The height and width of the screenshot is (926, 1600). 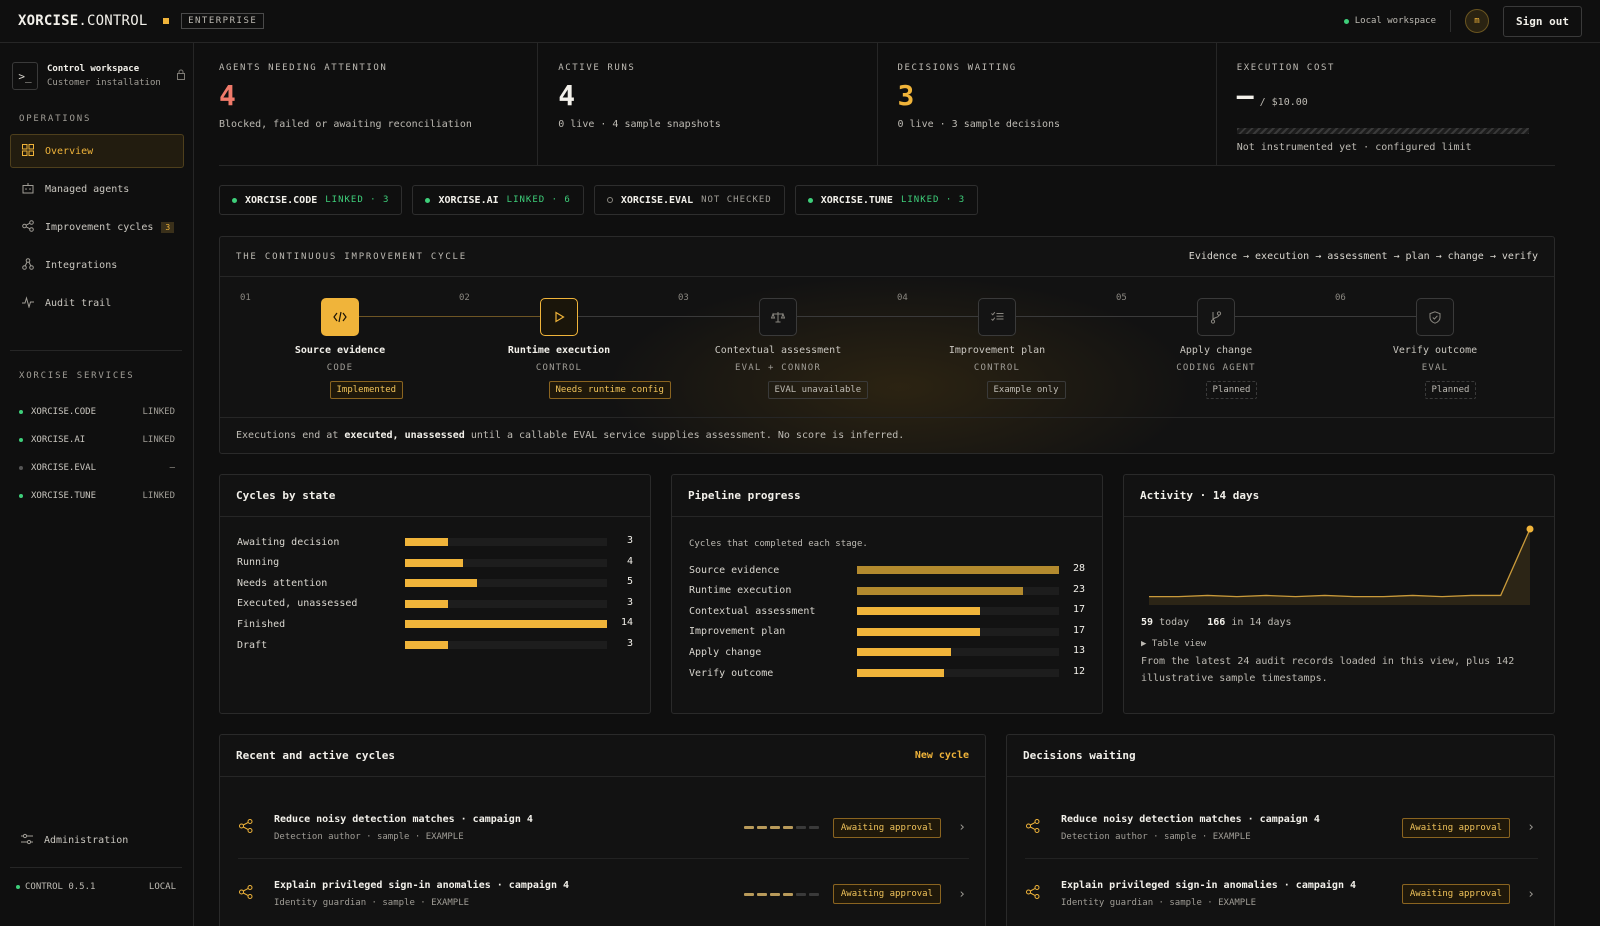 I want to click on play-icon, so click(x=559, y=317).